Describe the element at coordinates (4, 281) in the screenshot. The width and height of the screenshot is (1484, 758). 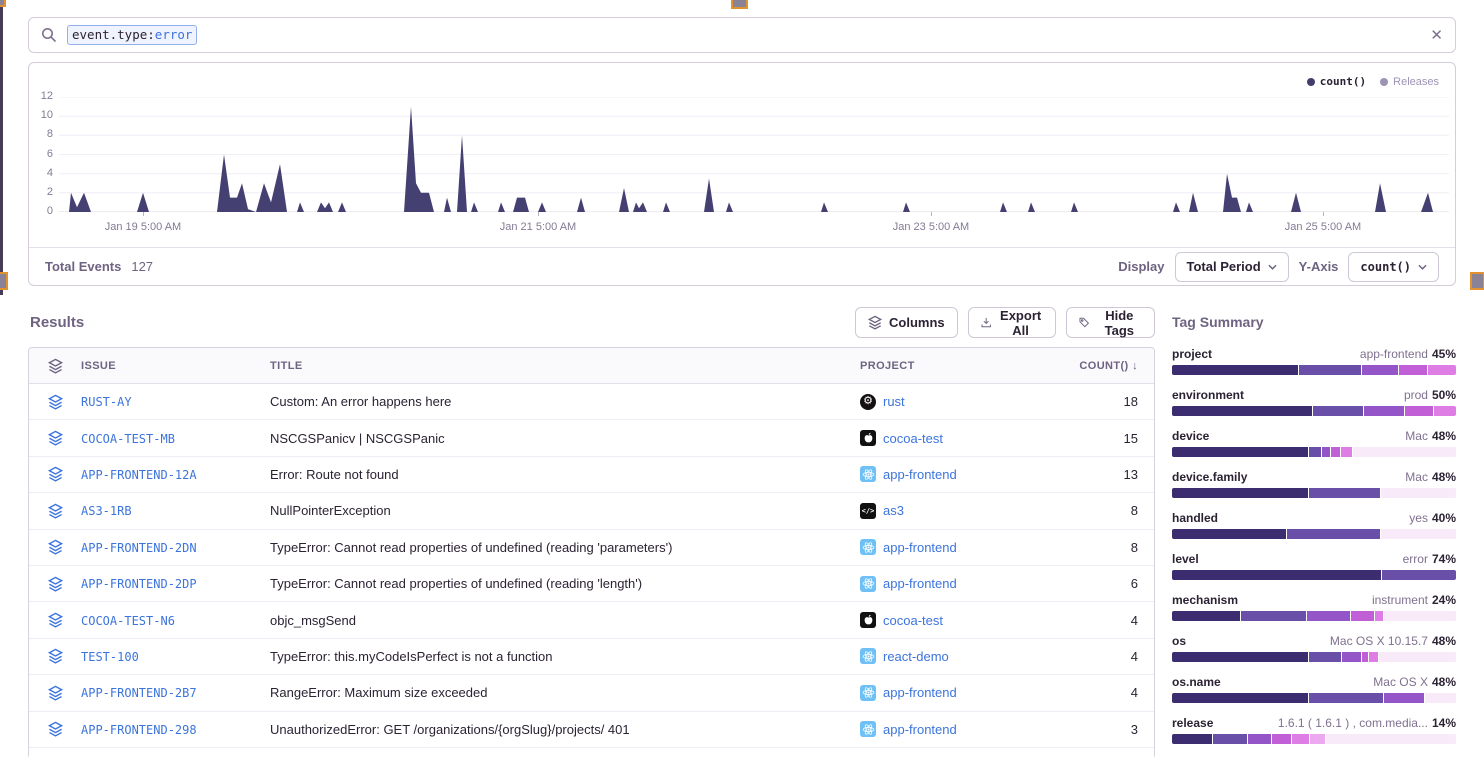
I see `selection-handle` at that location.